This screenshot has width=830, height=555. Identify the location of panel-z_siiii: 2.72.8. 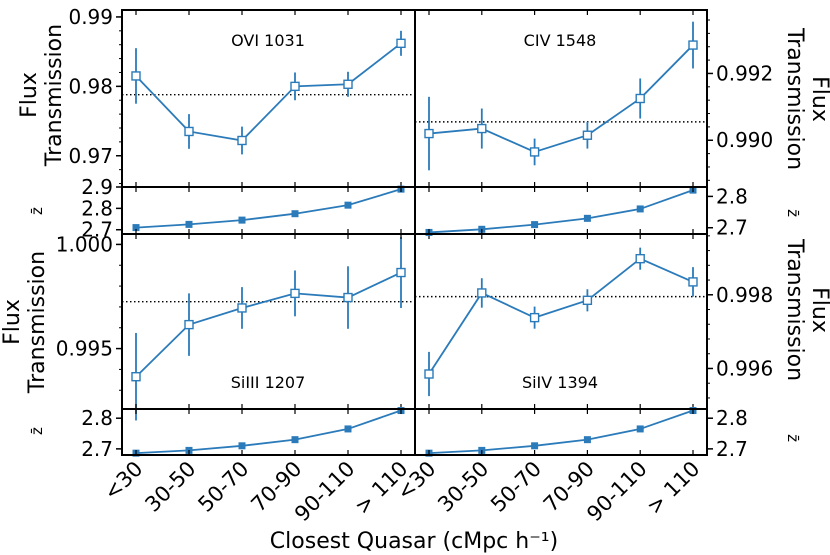
(248, 433).